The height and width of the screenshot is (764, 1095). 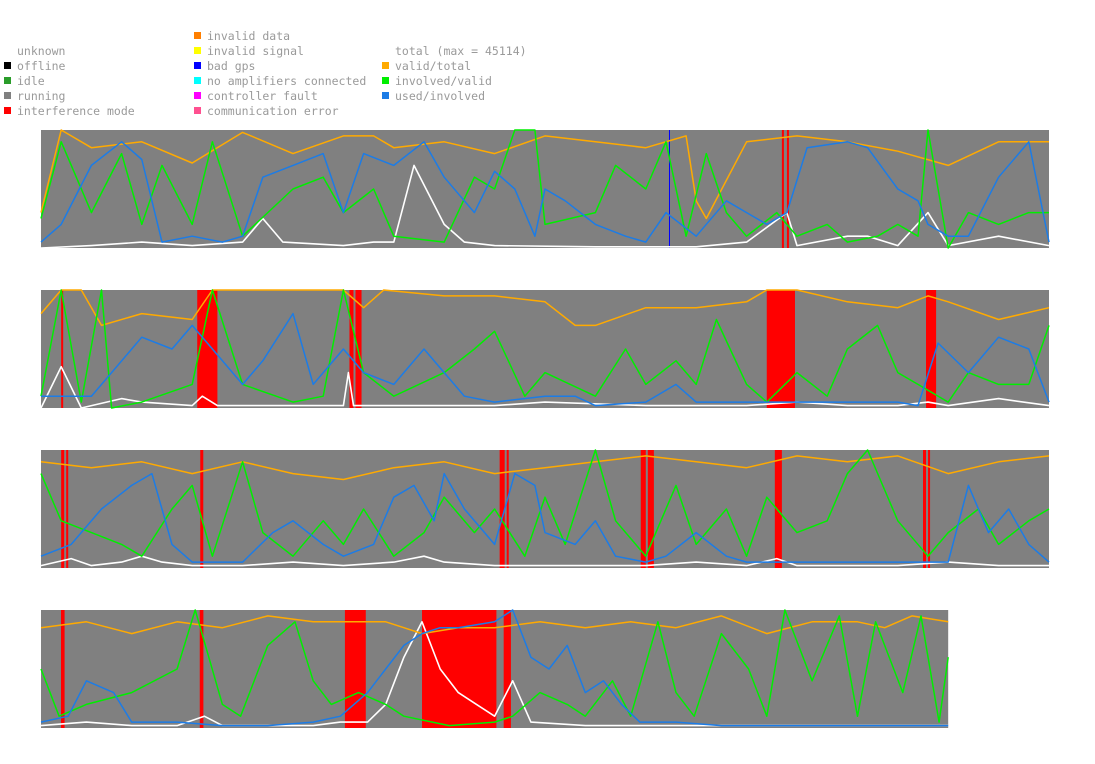 I want to click on legend-item-interference-mode: interference mode, so click(x=69, y=111).